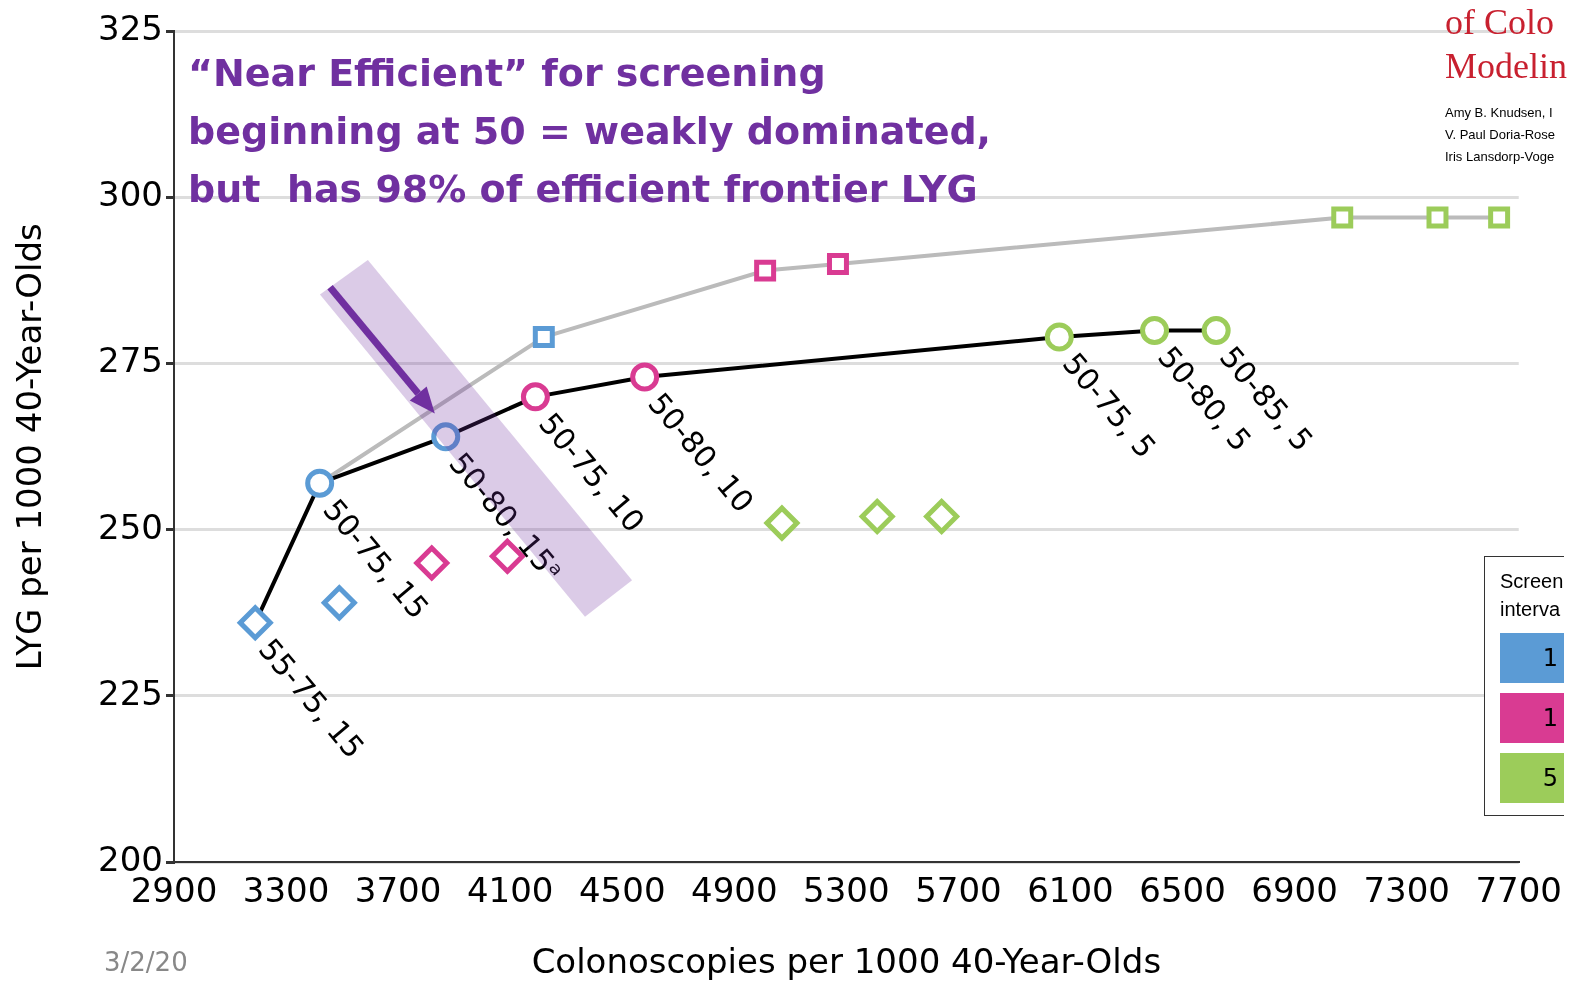  Describe the element at coordinates (130, 526) in the screenshot. I see `y-tick-label: 250` at that location.